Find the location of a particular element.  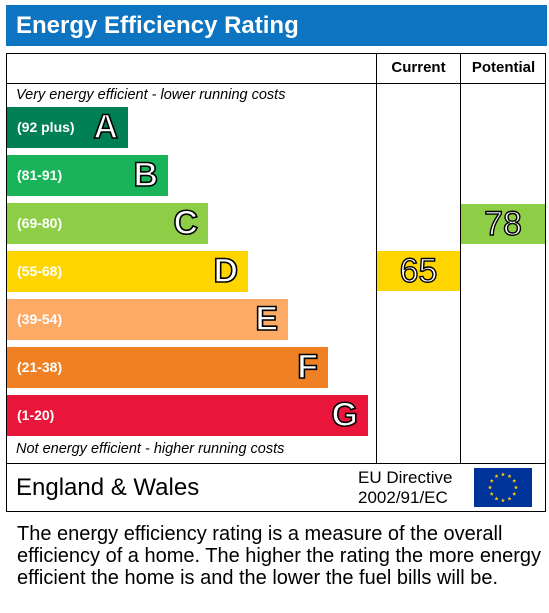

divider-header is located at coordinates (276, 83).